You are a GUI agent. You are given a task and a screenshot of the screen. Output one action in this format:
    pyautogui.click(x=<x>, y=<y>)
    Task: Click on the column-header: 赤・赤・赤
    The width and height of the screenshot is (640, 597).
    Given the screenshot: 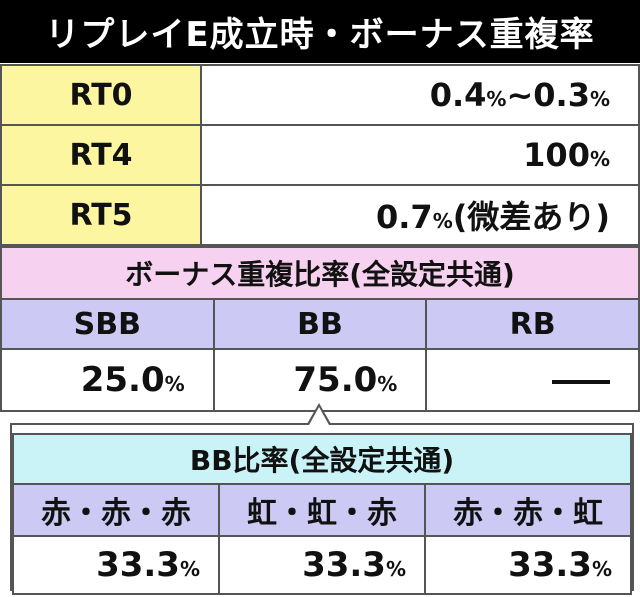 What is the action you would take?
    pyautogui.click(x=116, y=510)
    